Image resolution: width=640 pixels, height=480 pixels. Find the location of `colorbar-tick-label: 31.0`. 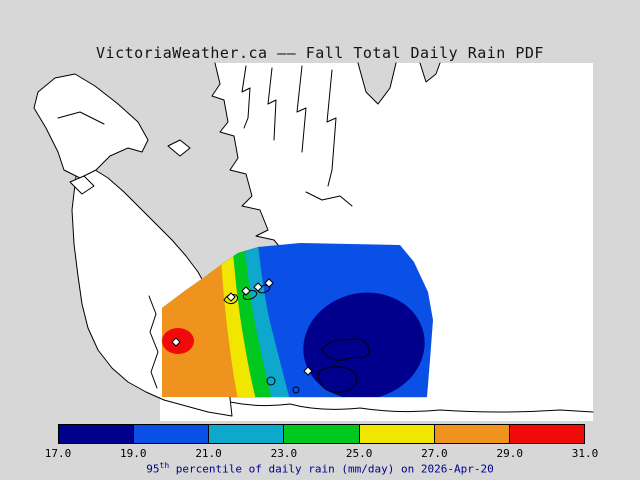

colorbar-tick-label: 31.0 is located at coordinates (585, 453).